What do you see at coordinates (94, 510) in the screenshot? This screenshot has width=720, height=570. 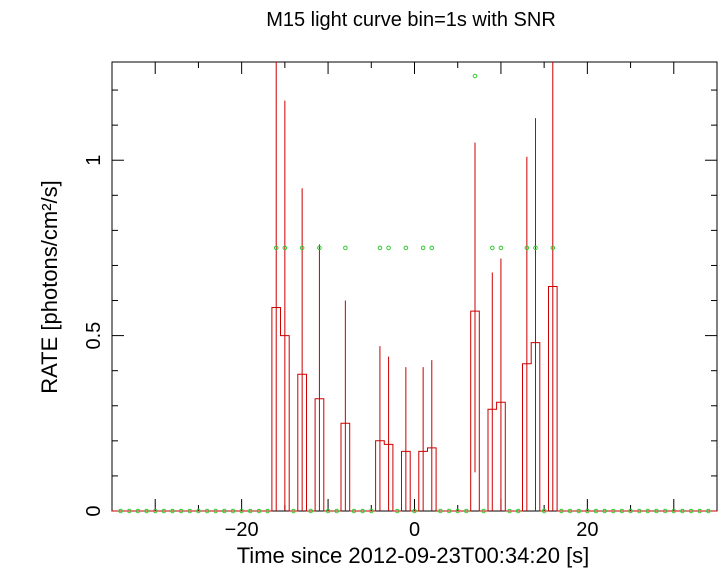 I see `y-tick-label: 0` at bounding box center [94, 510].